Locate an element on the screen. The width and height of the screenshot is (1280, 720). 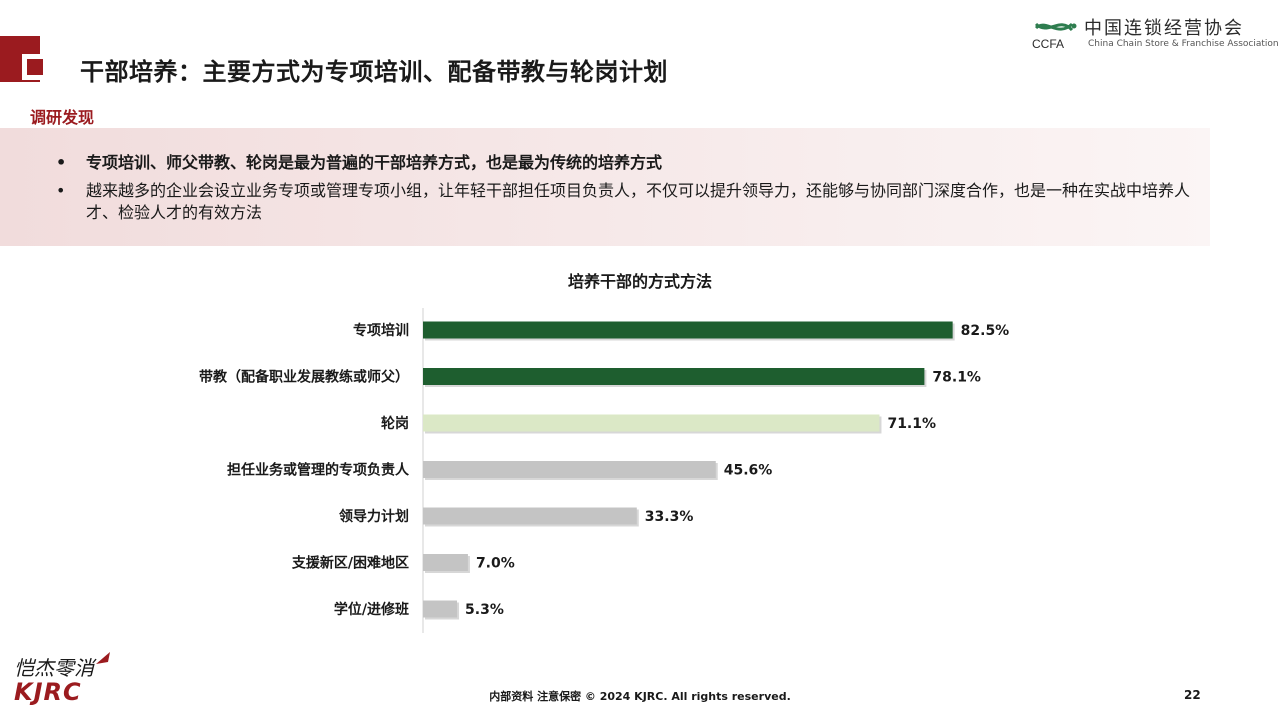
category-label: 领导力计划 is located at coordinates (374, 516).